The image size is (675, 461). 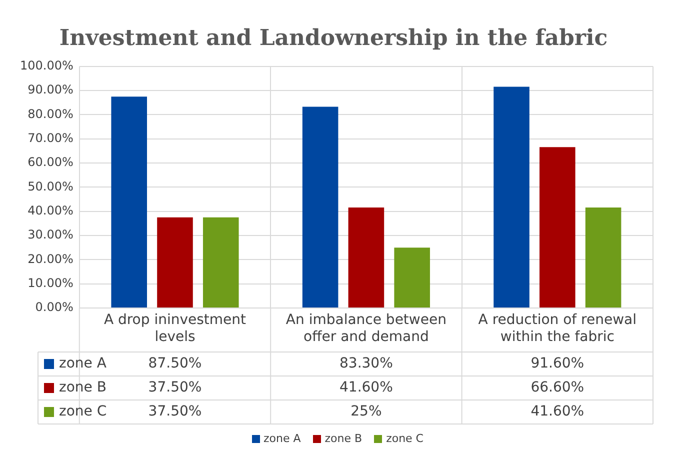 What do you see at coordinates (51, 283) in the screenshot?
I see `y-tick-label: 10.00%` at bounding box center [51, 283].